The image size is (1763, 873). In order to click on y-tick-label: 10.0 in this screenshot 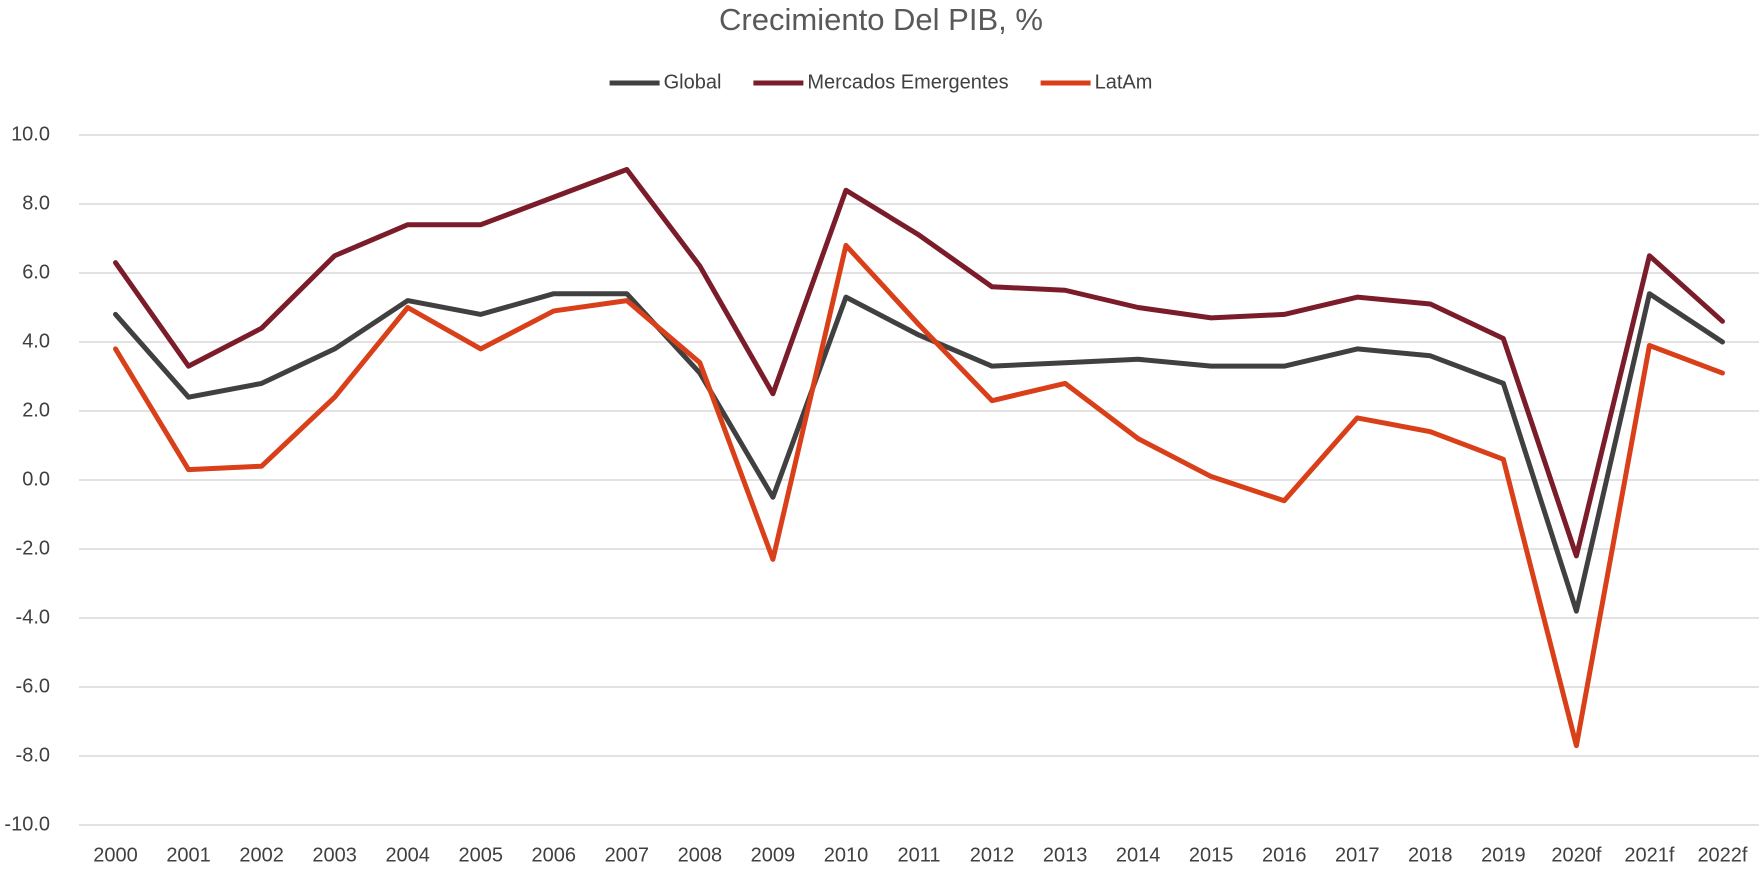, I will do `click(30, 134)`.